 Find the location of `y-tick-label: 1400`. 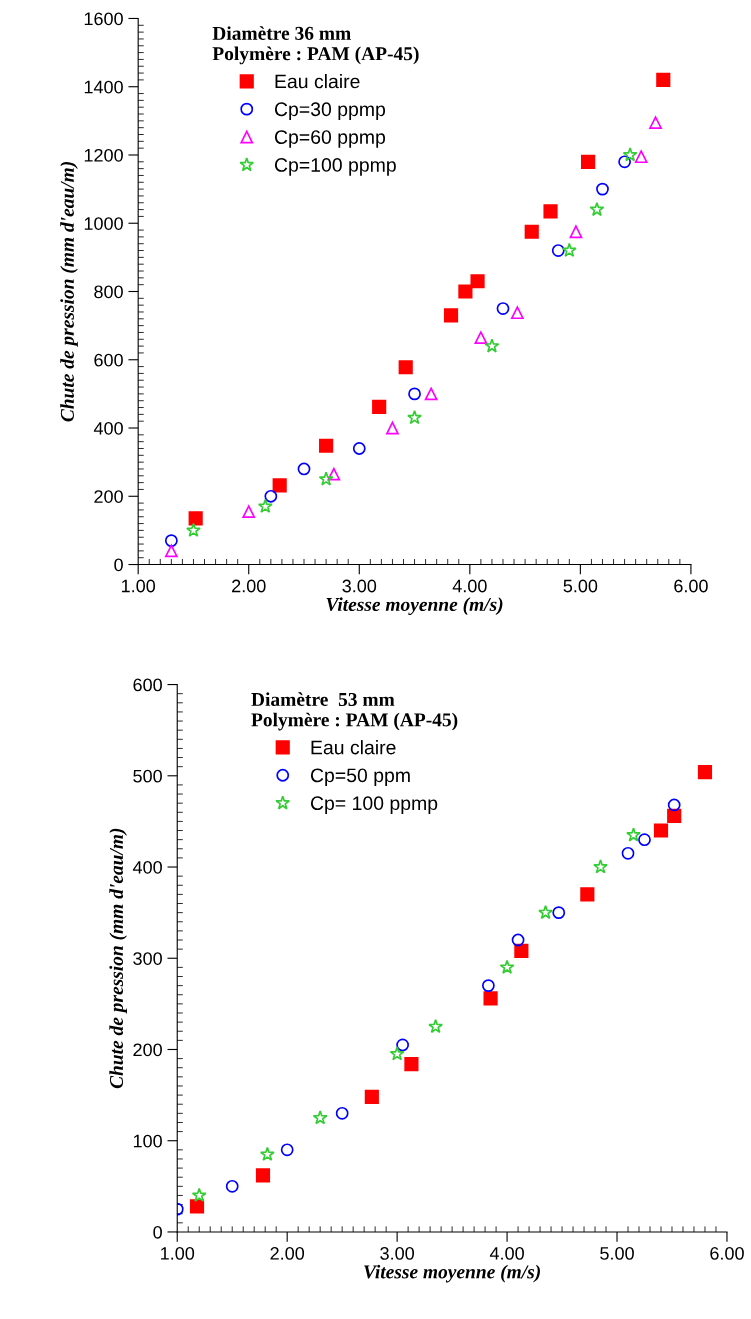

y-tick-label: 1400 is located at coordinates (103, 87).